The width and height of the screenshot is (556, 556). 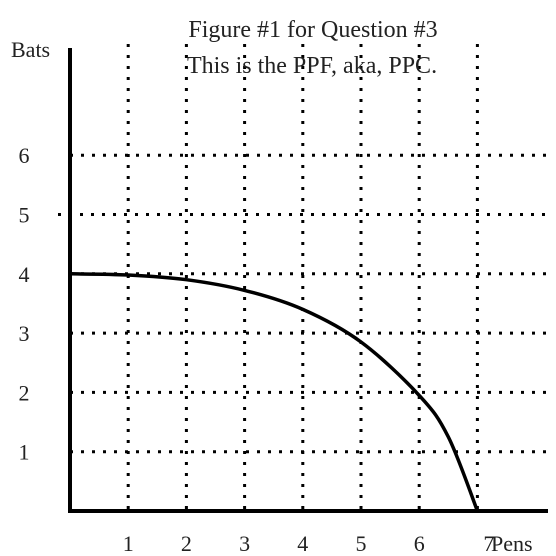 What do you see at coordinates (24, 274) in the screenshot?
I see `y-tick-label-4: 4` at bounding box center [24, 274].